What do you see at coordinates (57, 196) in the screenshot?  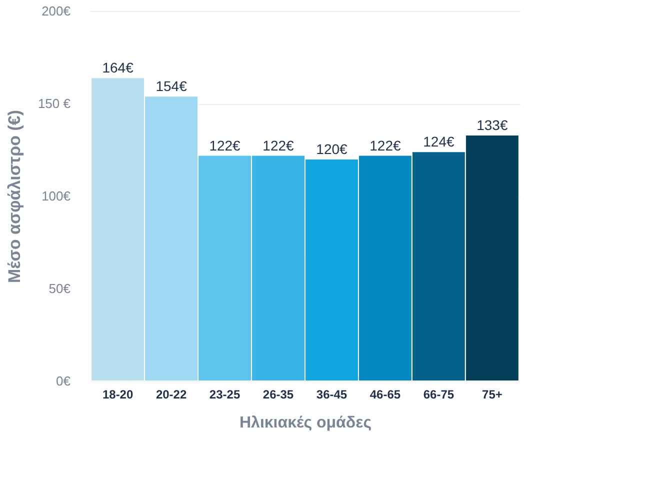 I see `y-tick-label: 100€` at bounding box center [57, 196].